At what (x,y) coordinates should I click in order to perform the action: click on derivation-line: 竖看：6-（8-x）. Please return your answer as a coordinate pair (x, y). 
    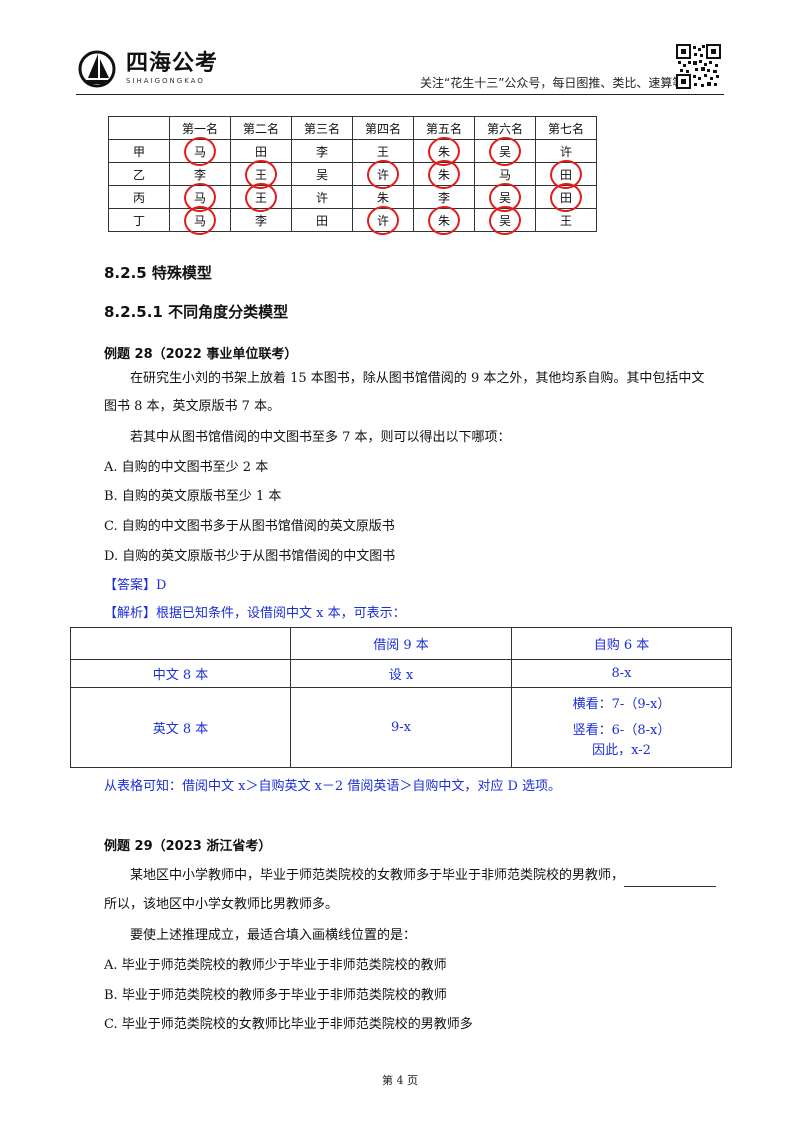
    Looking at the image, I should click on (621, 730).